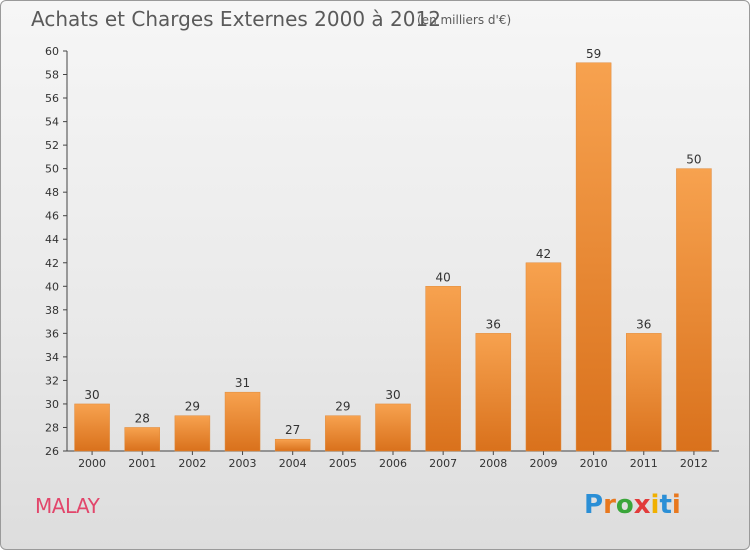 This screenshot has height=550, width=750. Describe the element at coordinates (242, 383) in the screenshot. I see `value-label-2003: 31` at that location.